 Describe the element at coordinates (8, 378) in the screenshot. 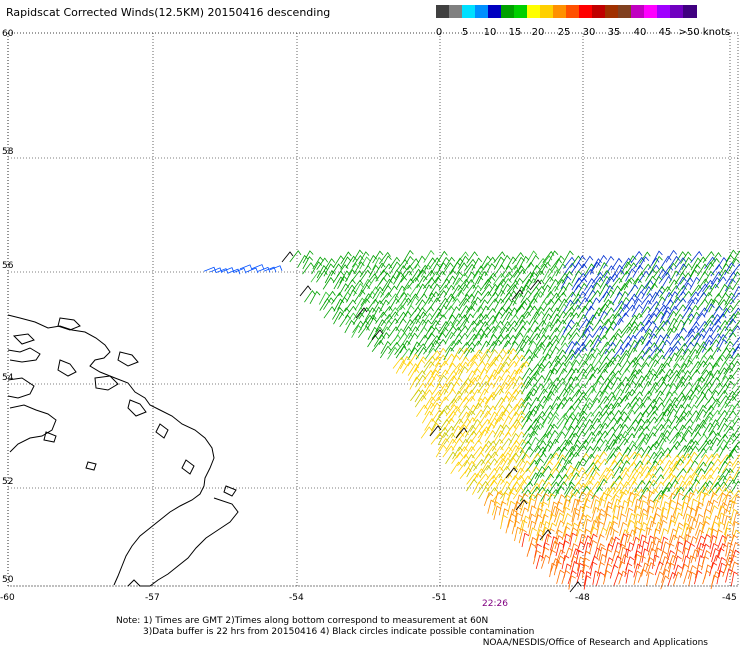

I see `lat-tick-label: 54` at that location.